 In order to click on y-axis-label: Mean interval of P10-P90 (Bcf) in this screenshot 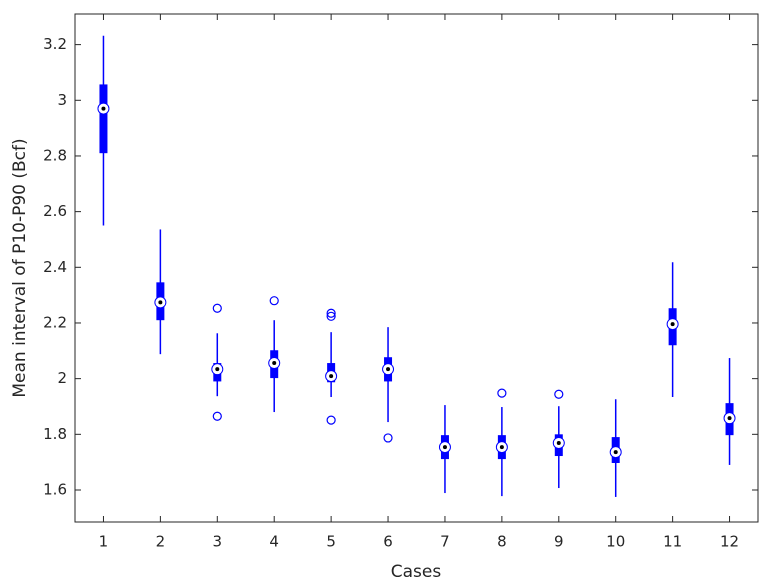, I will do `click(20, 267)`.